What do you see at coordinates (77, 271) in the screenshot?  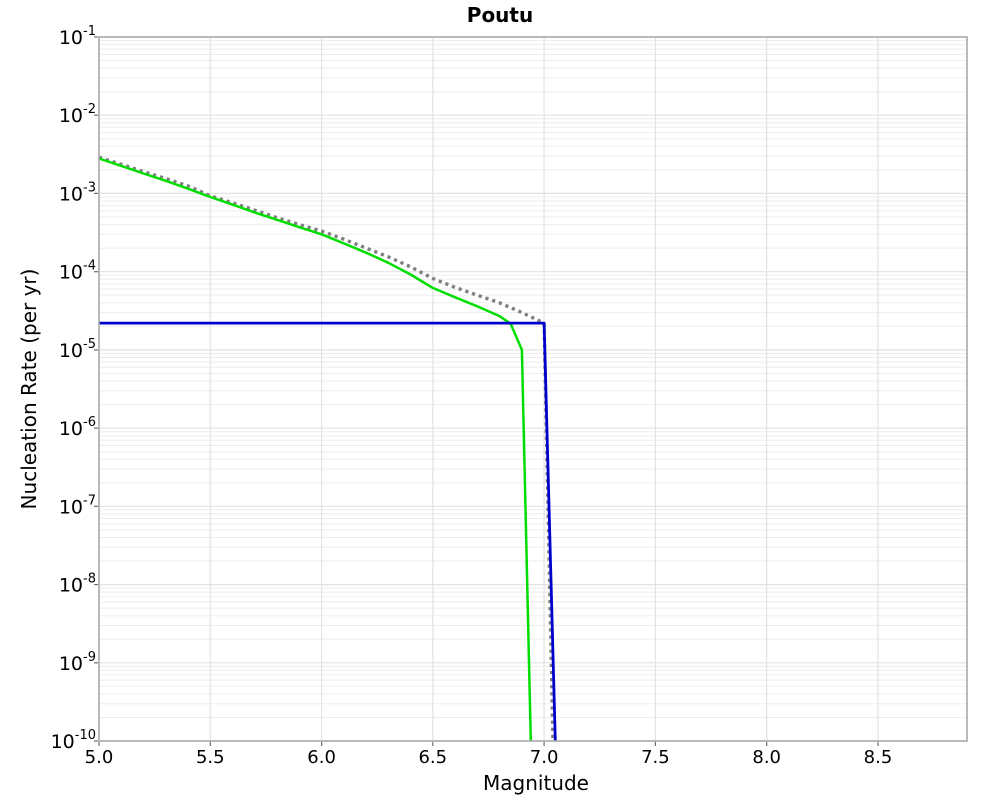 I see `y-tick-label: 10⁻⁴` at bounding box center [77, 271].